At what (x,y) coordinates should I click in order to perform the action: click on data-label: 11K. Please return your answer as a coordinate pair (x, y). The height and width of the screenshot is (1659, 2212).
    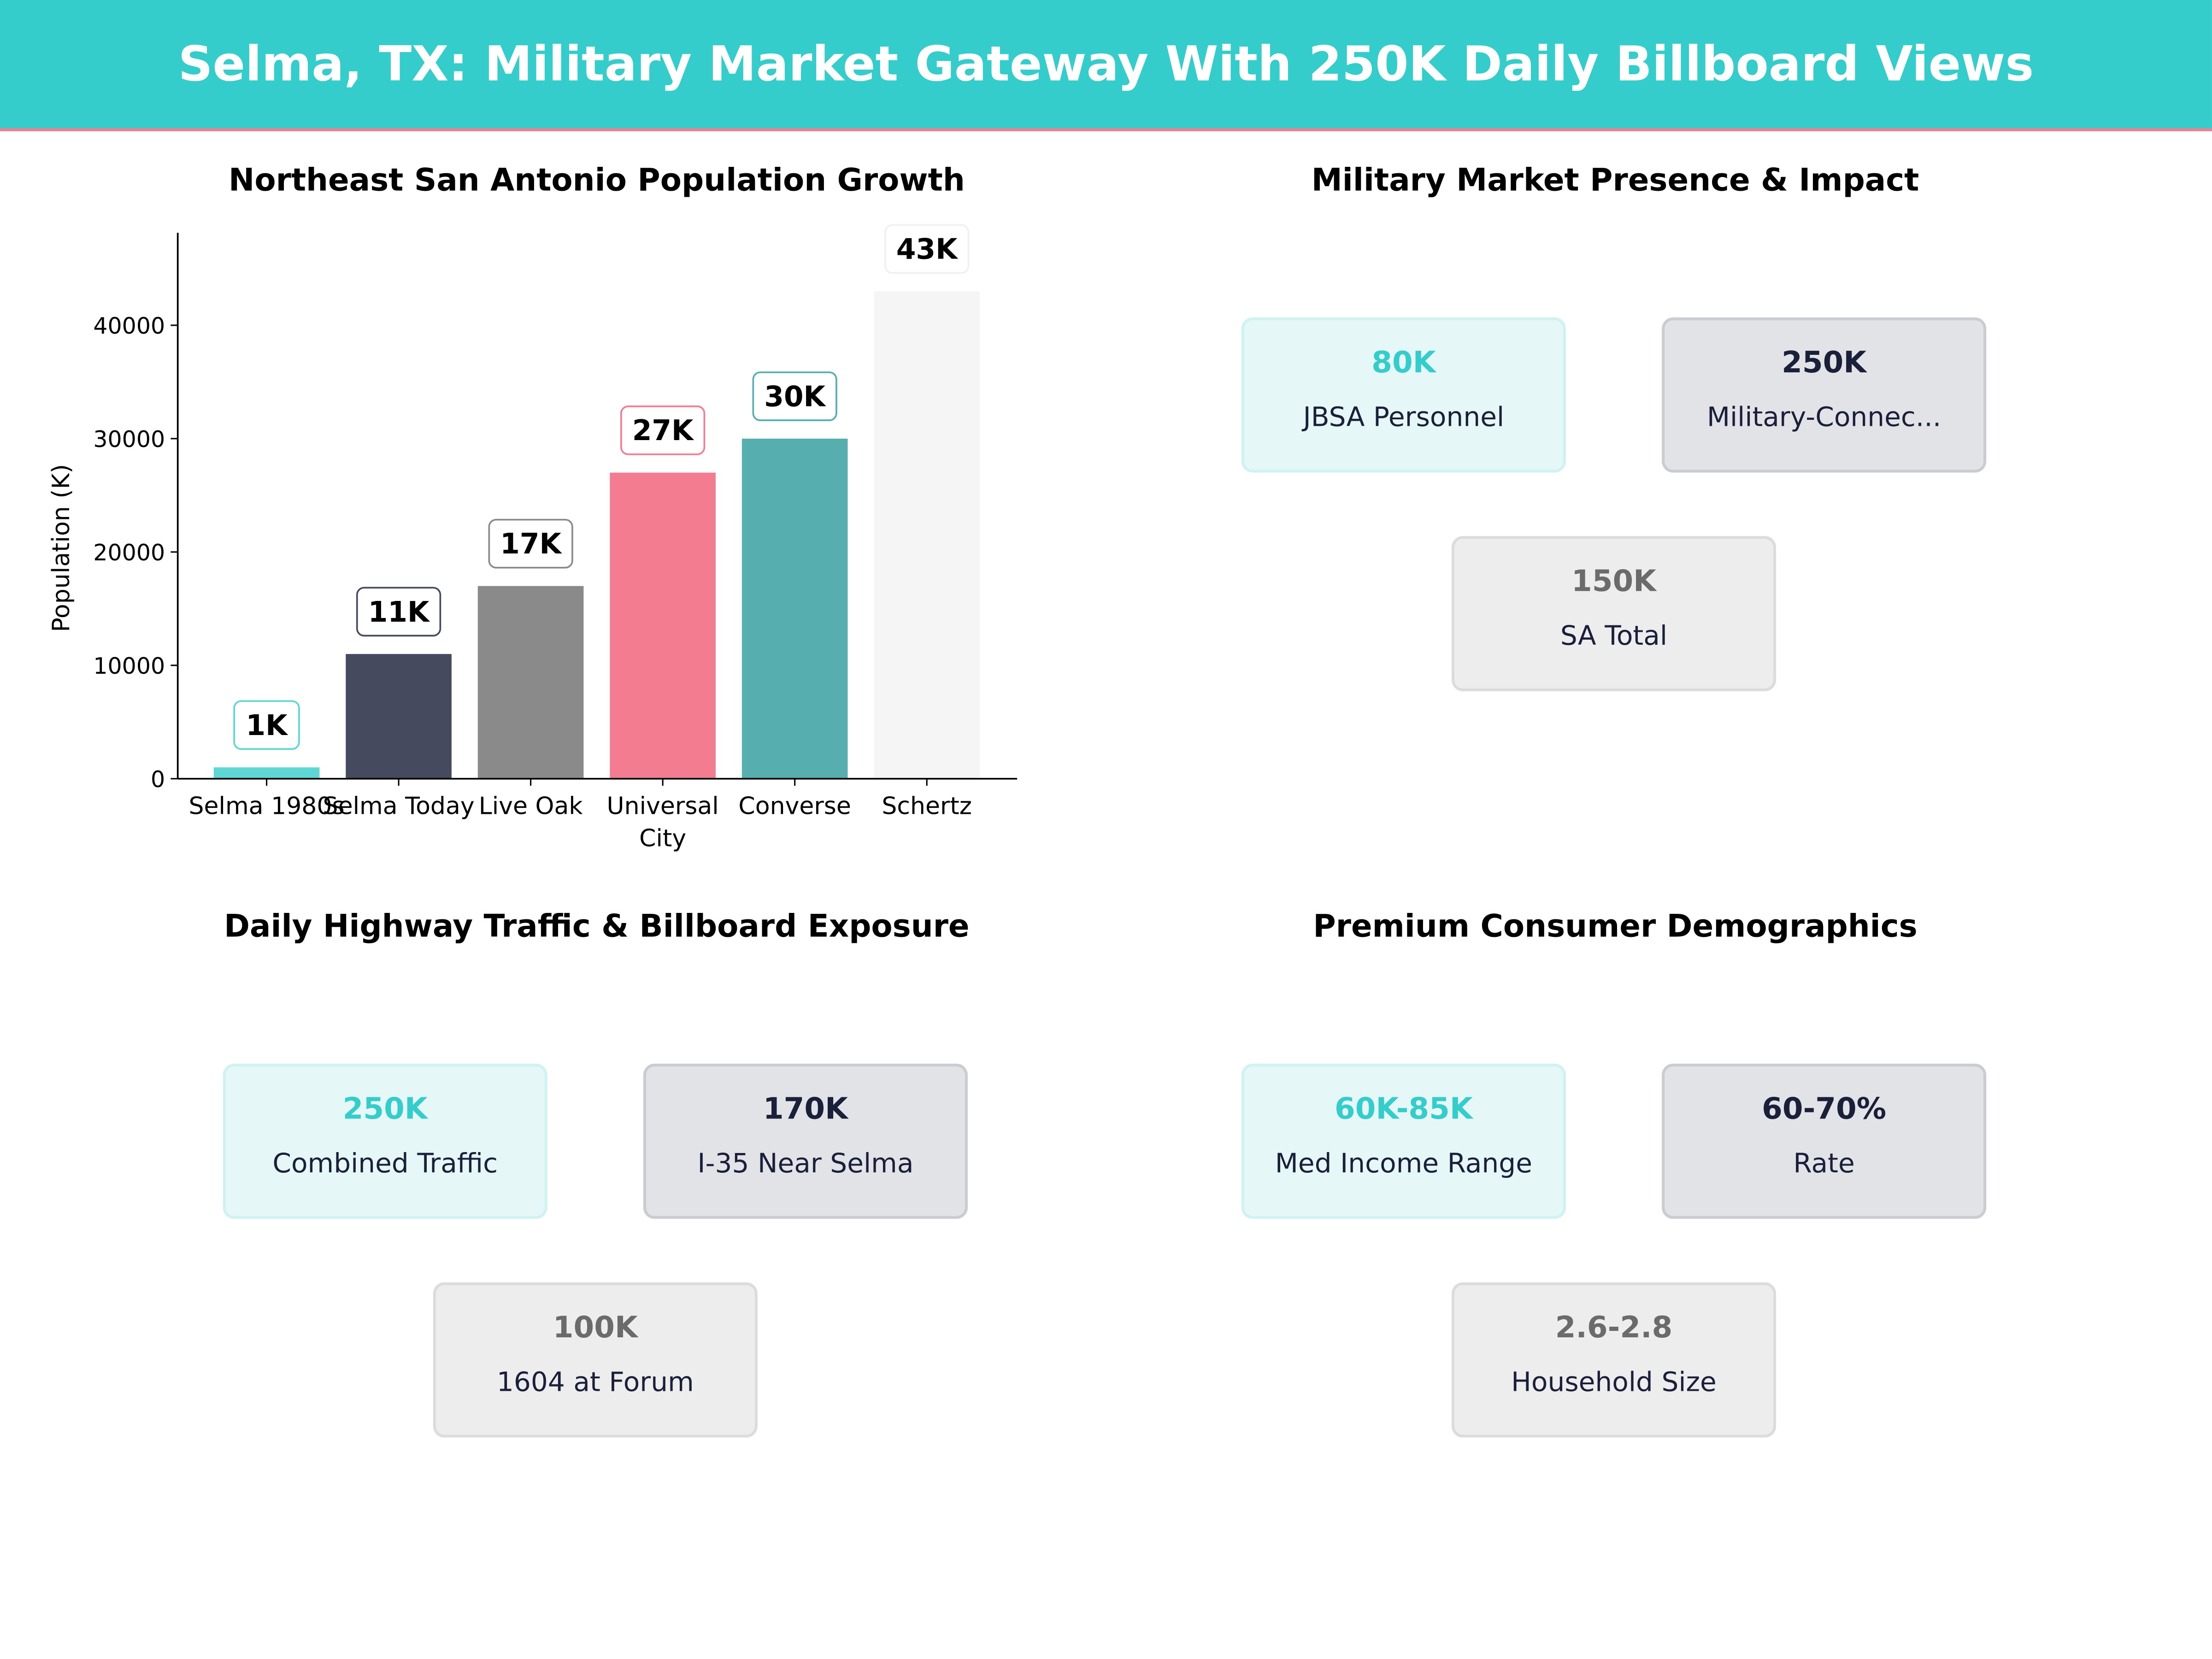
    Looking at the image, I should click on (399, 612).